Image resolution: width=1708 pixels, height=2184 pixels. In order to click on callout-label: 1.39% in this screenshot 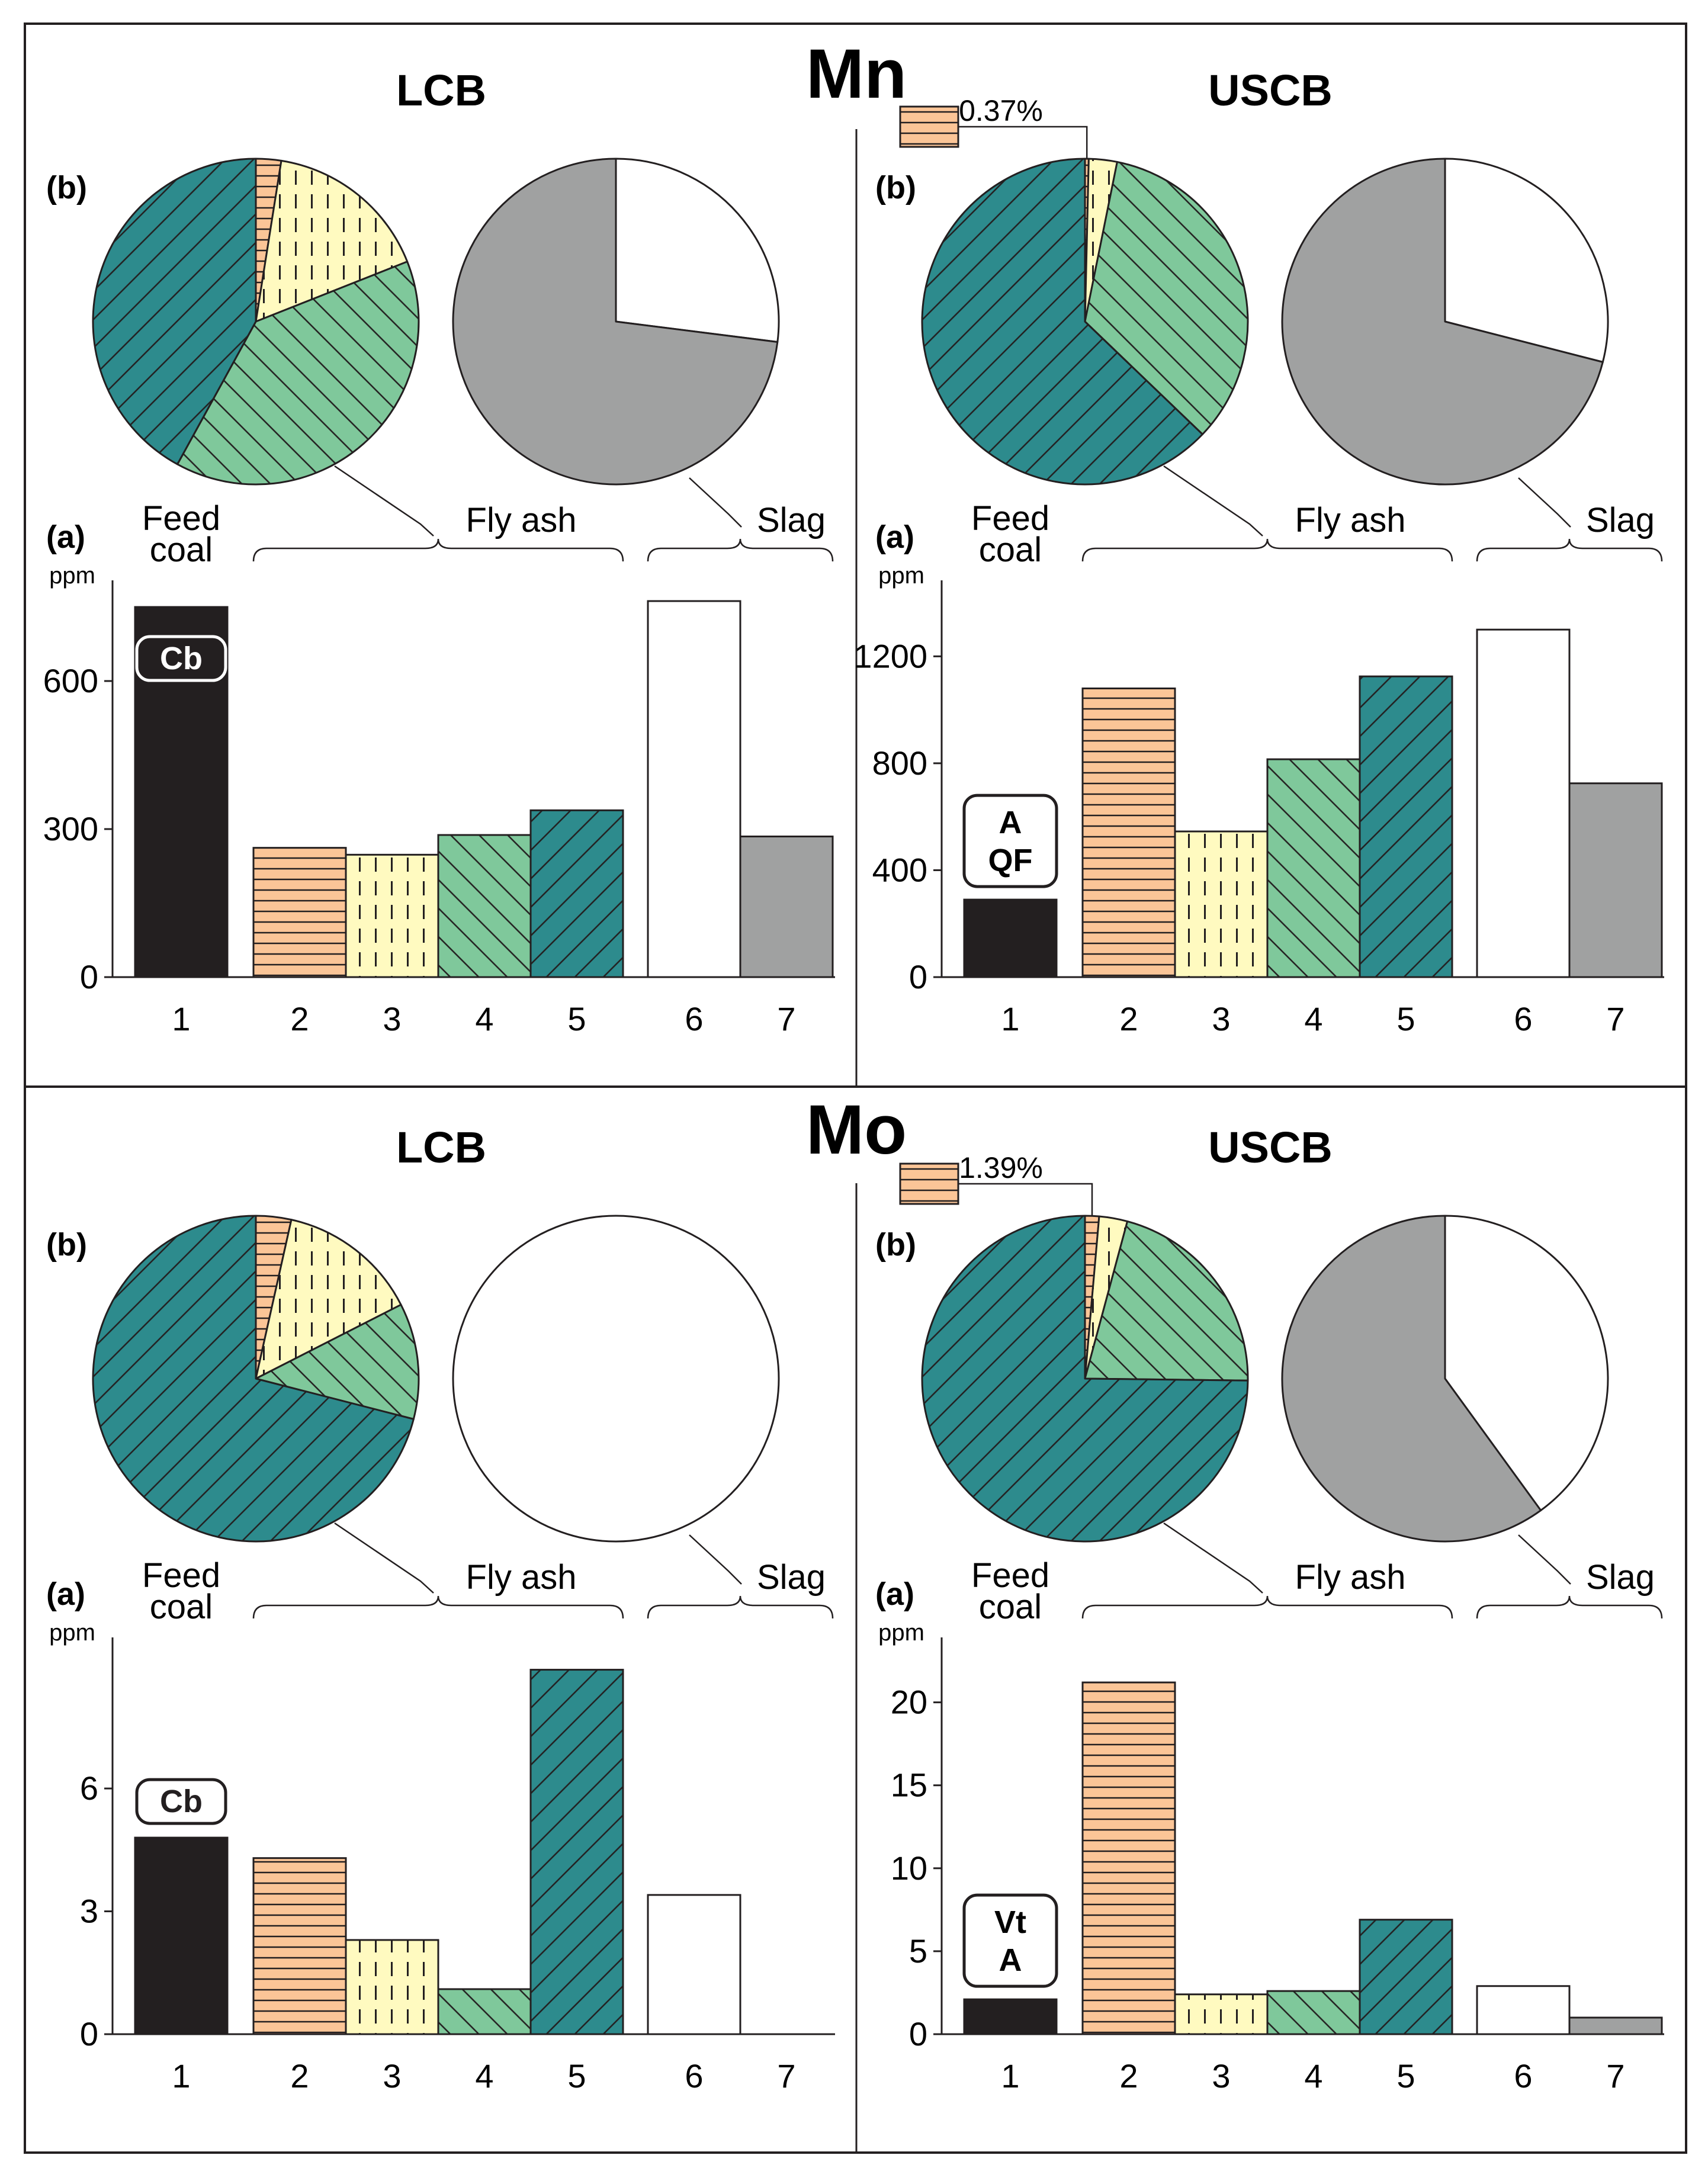, I will do `click(1001, 1168)`.